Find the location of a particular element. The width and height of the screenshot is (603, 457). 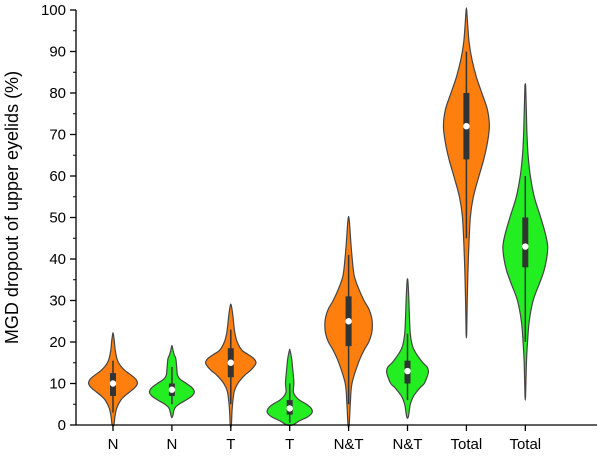

violin-group-nandt-green is located at coordinates (407, 348).